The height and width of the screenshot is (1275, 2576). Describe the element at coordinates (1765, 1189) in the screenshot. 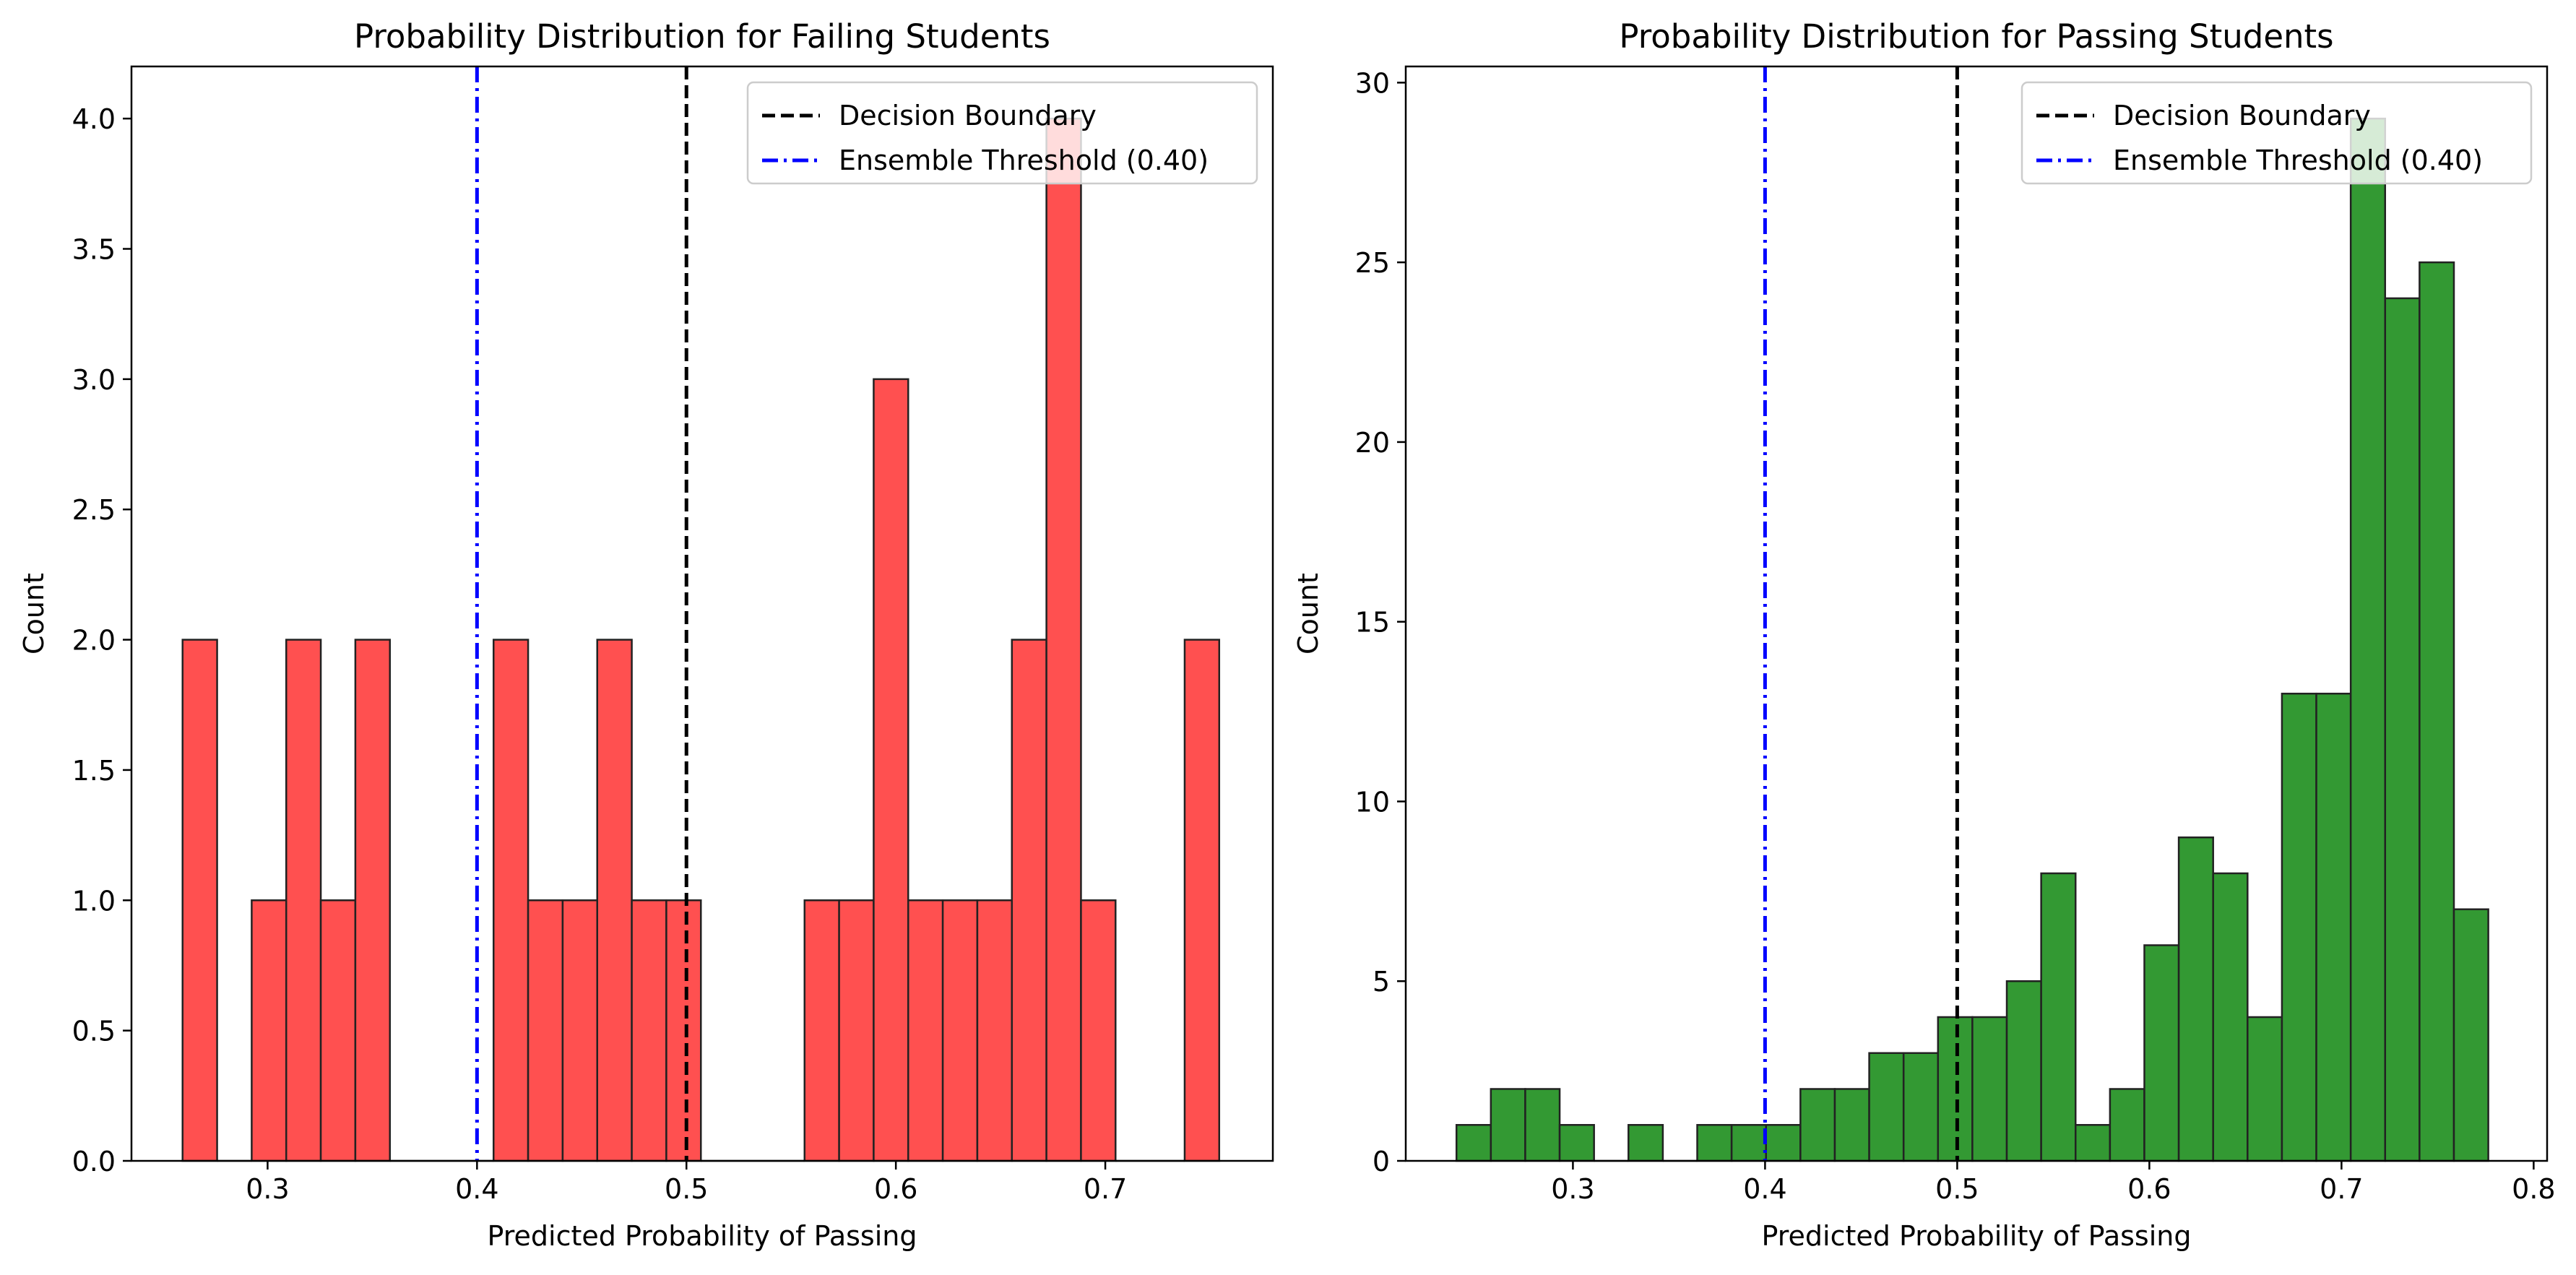

I see `passing-x-tick-label: 0.4` at that location.